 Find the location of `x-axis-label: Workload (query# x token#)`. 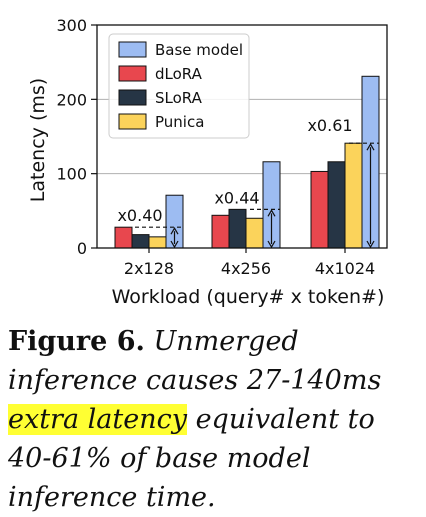

x-axis-label: Workload (query# x token#) is located at coordinates (248, 297).